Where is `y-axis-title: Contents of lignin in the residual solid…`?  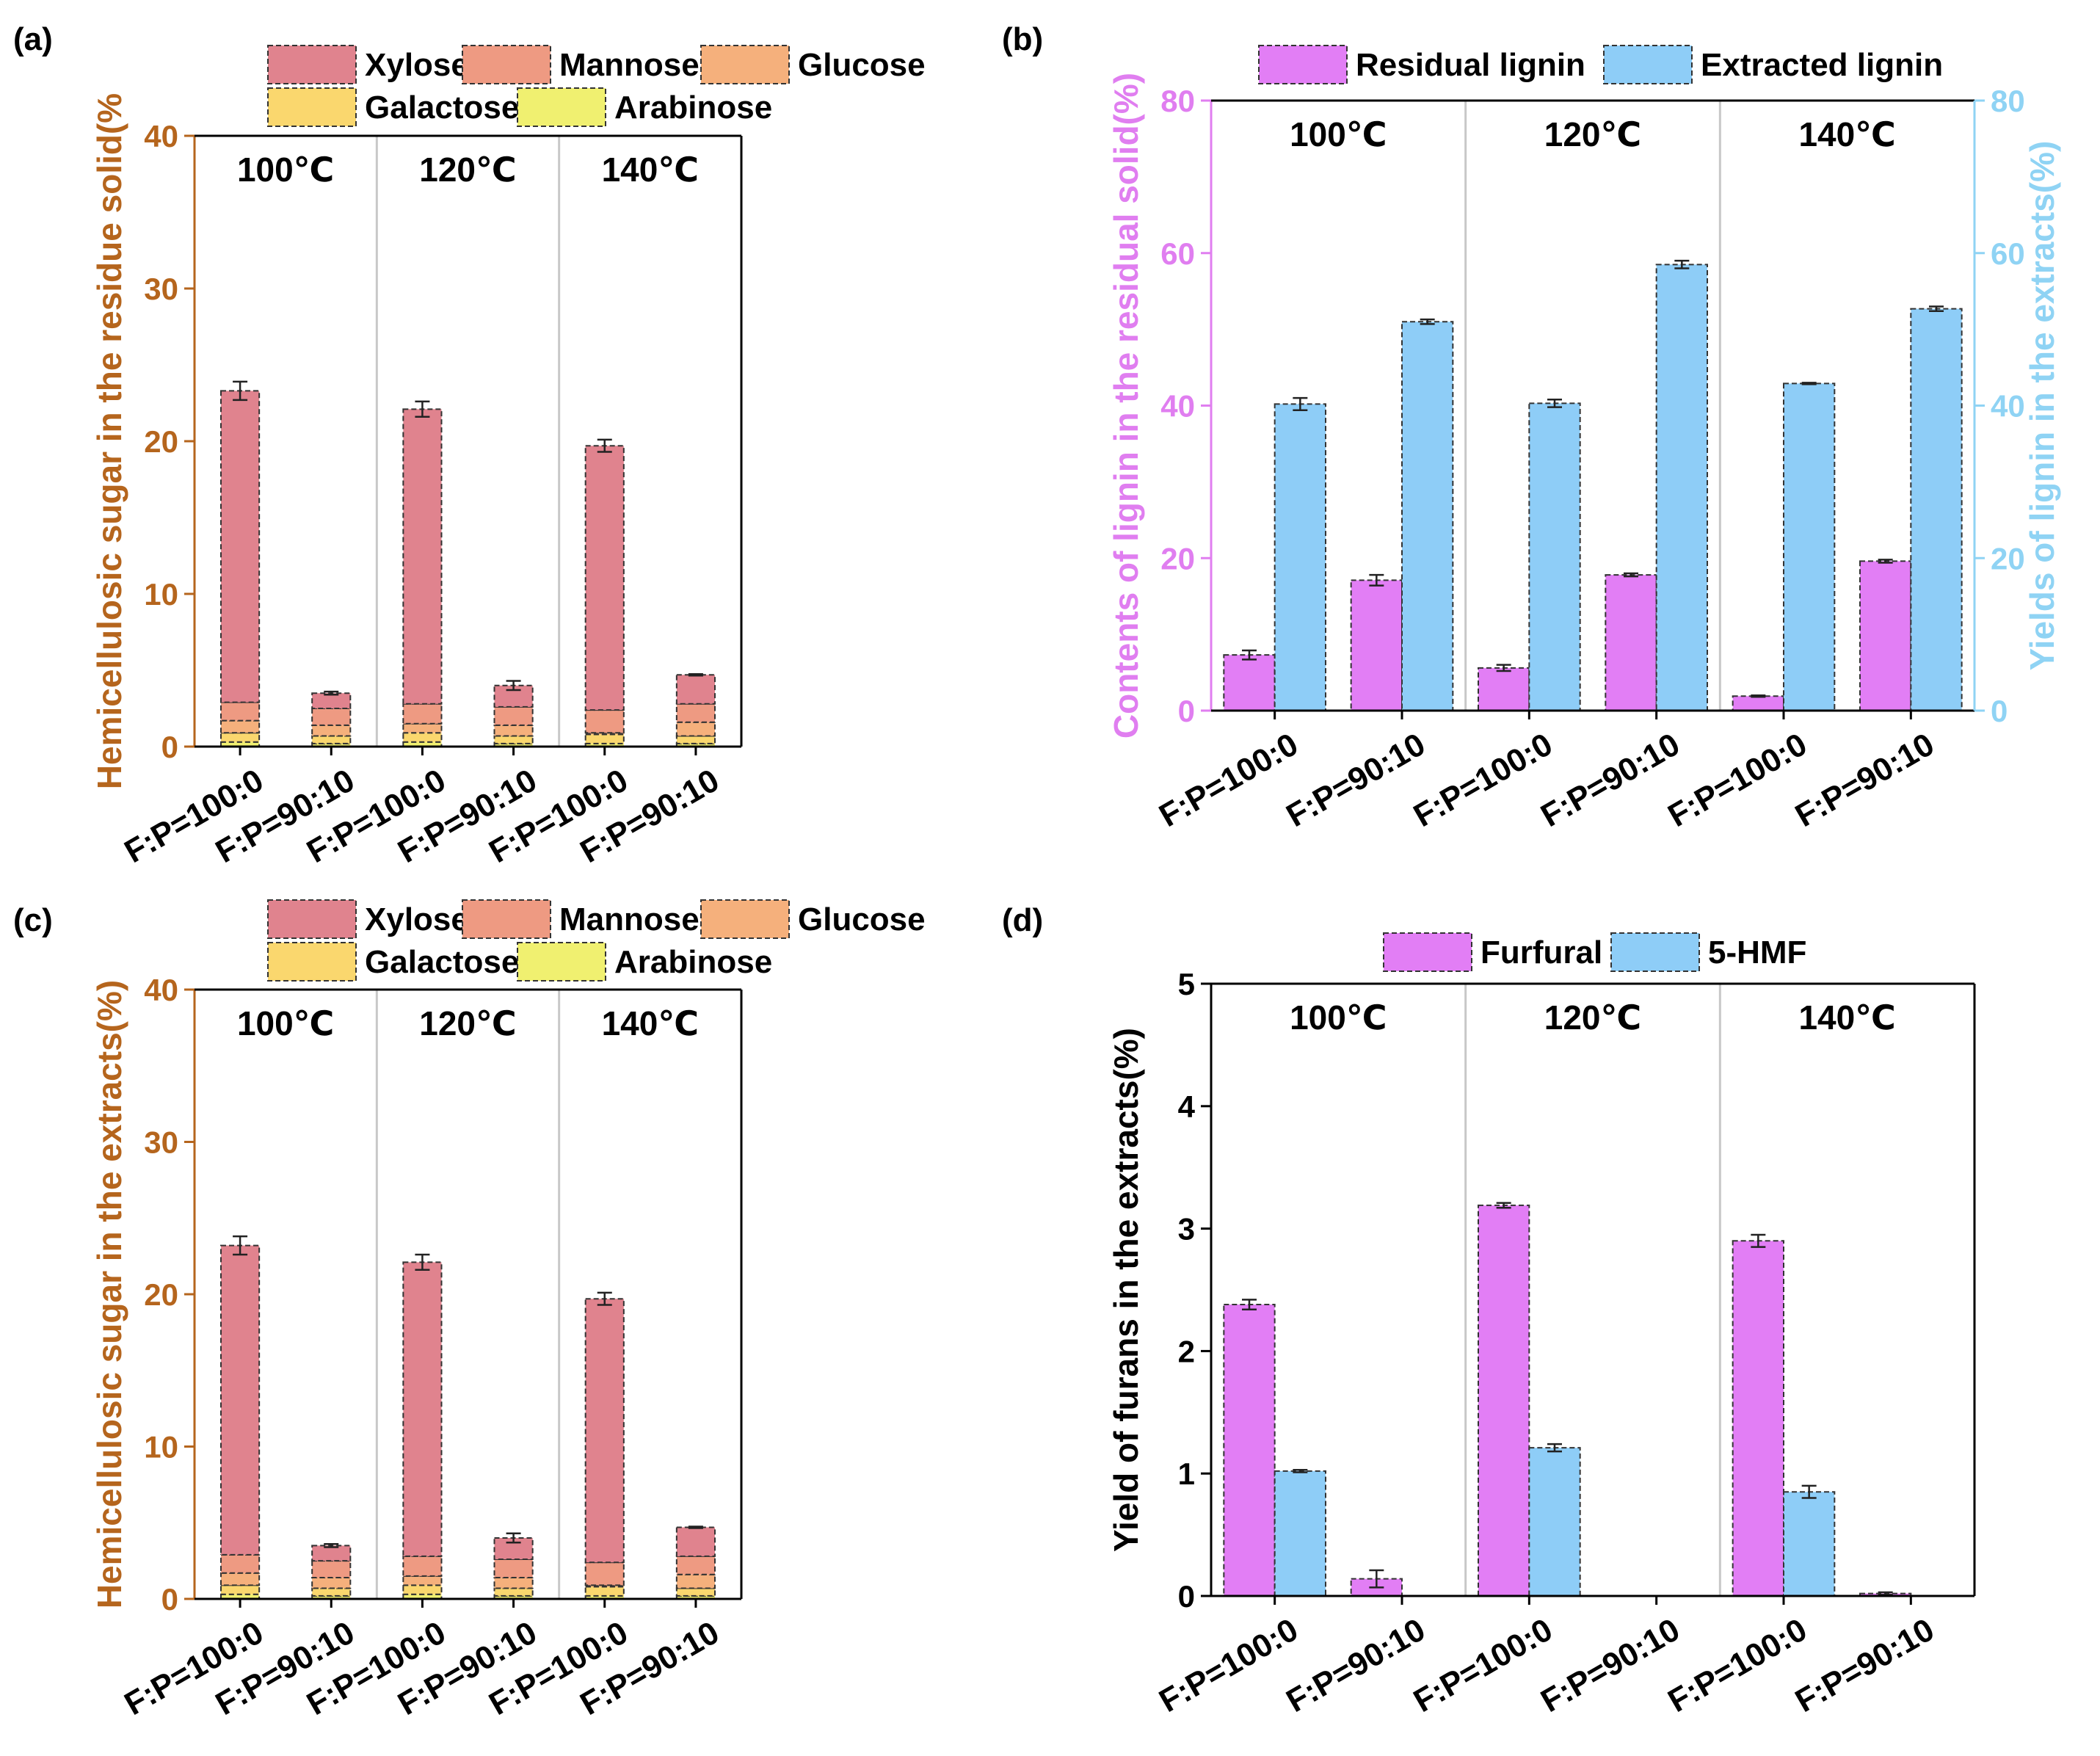
y-axis-title: Contents of lignin in the residual solid… is located at coordinates (1126, 406).